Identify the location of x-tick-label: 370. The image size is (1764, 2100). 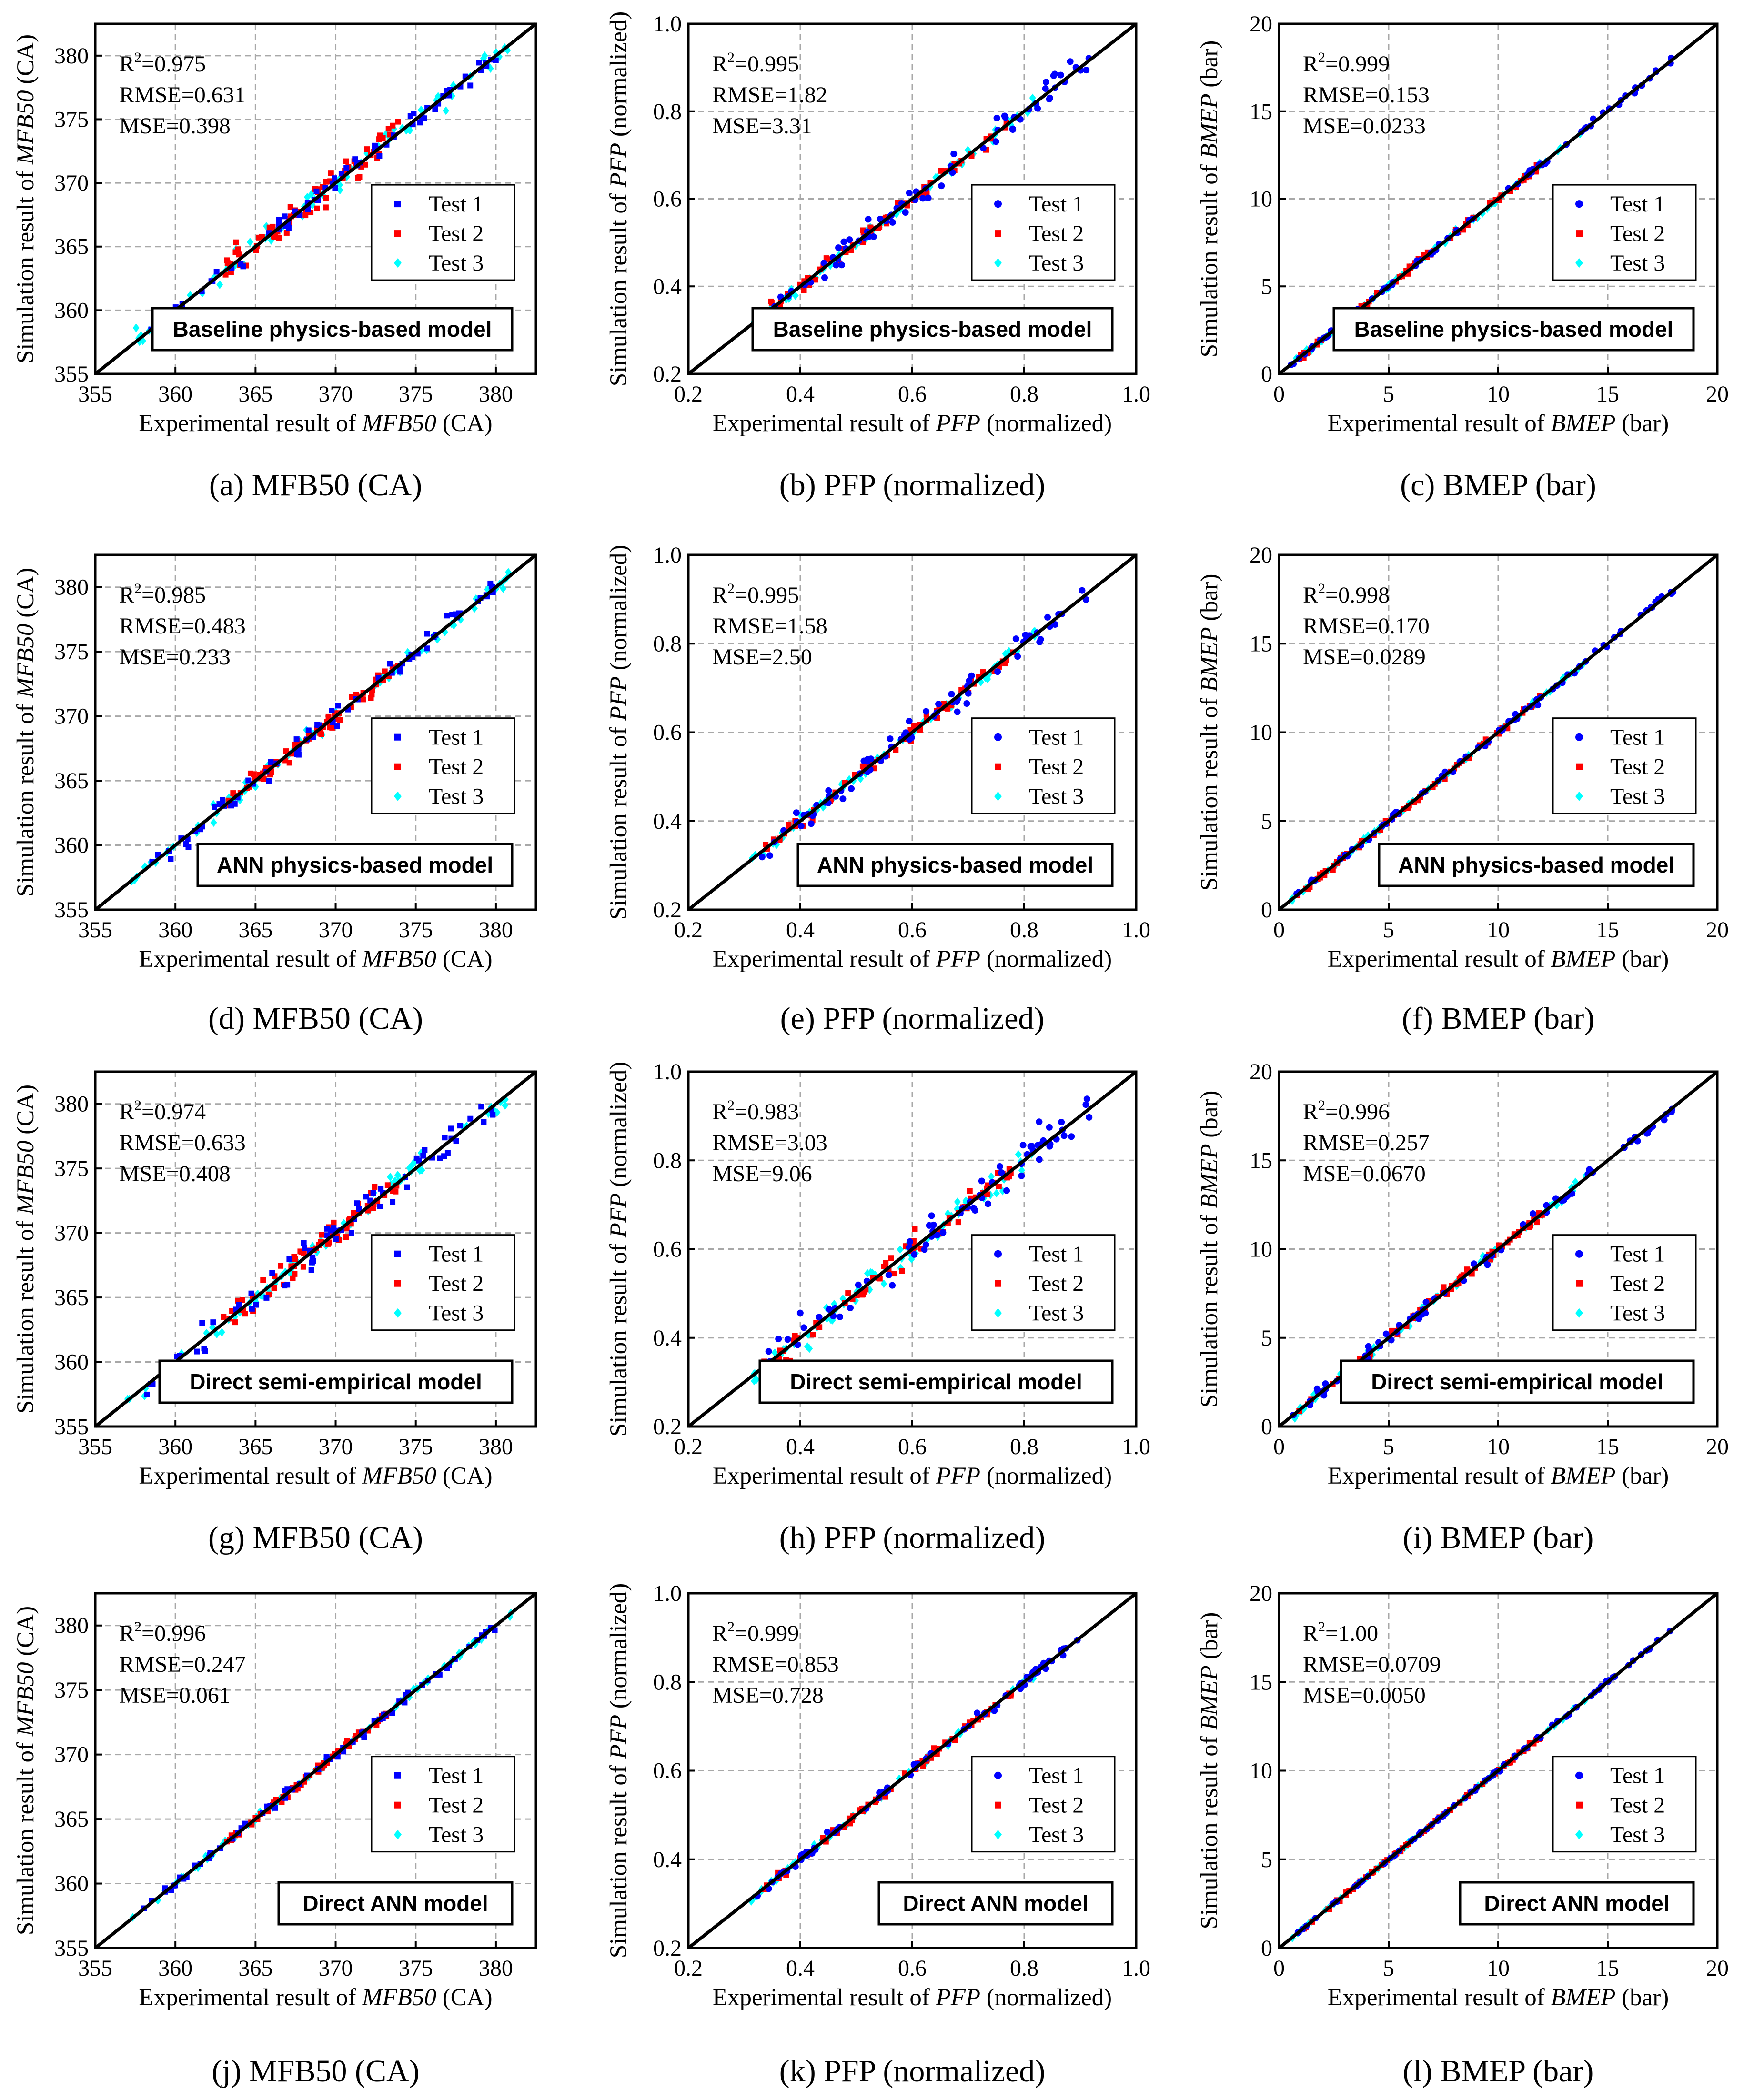
(336, 930).